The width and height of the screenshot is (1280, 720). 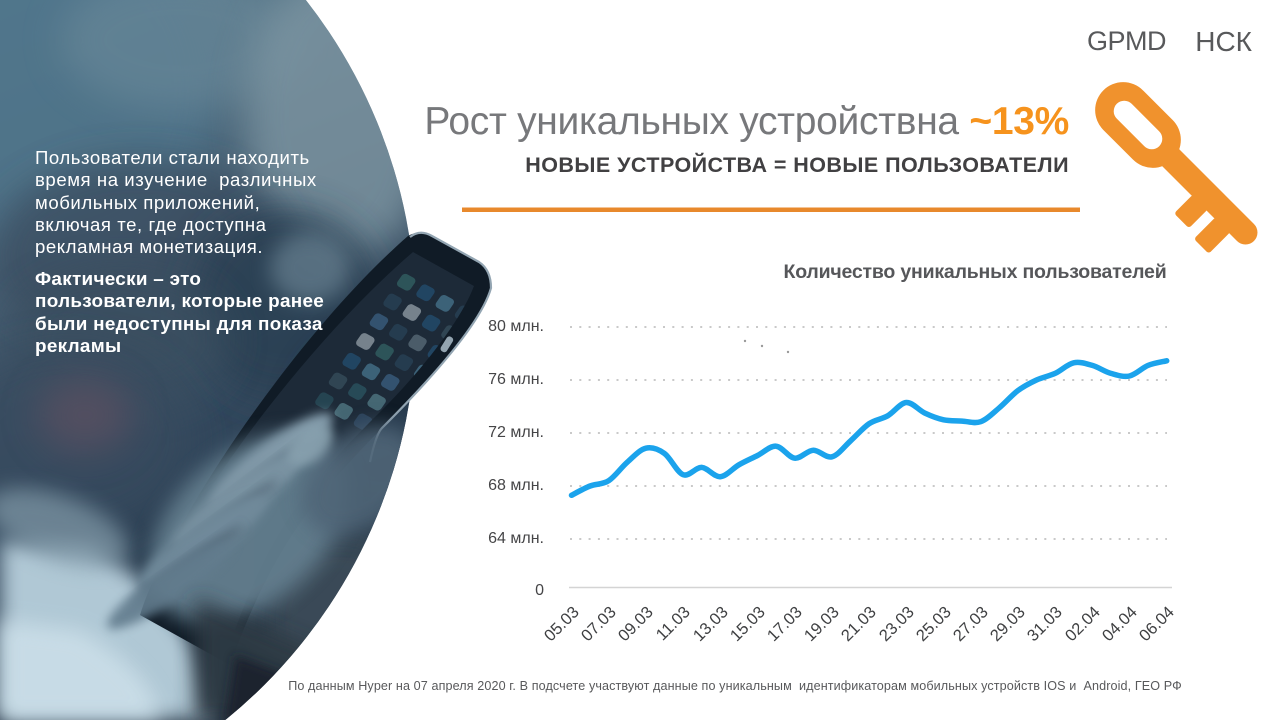 What do you see at coordinates (711, 624) in the screenshot?
I see `svg-text: 13.03` at bounding box center [711, 624].